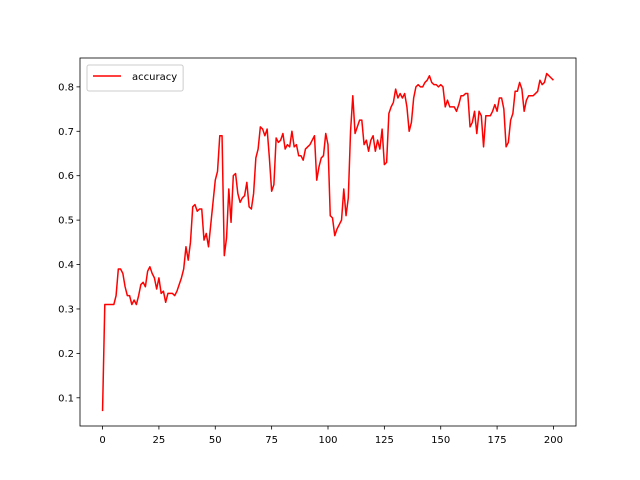 The width and height of the screenshot is (640, 480). What do you see at coordinates (154, 77) in the screenshot?
I see `legend-label: accuracy` at bounding box center [154, 77].